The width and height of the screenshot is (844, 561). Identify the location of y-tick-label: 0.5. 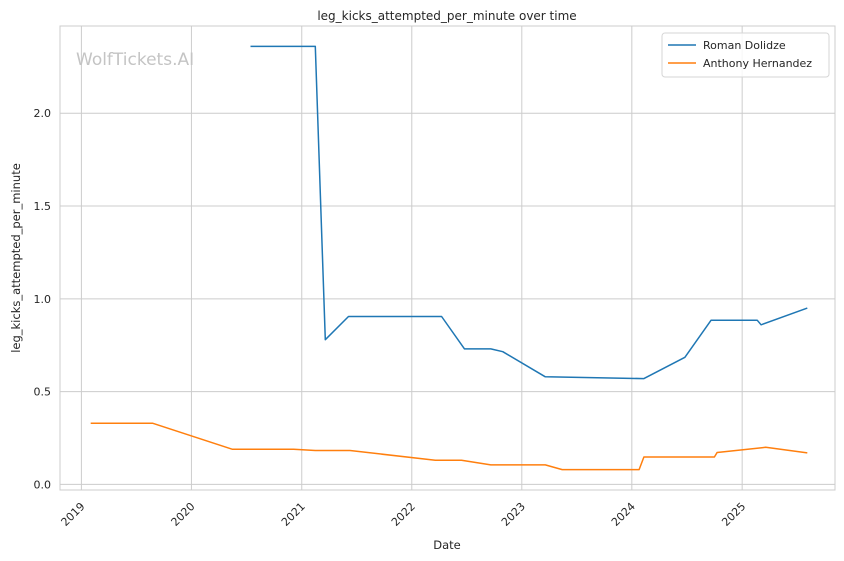
(43, 392).